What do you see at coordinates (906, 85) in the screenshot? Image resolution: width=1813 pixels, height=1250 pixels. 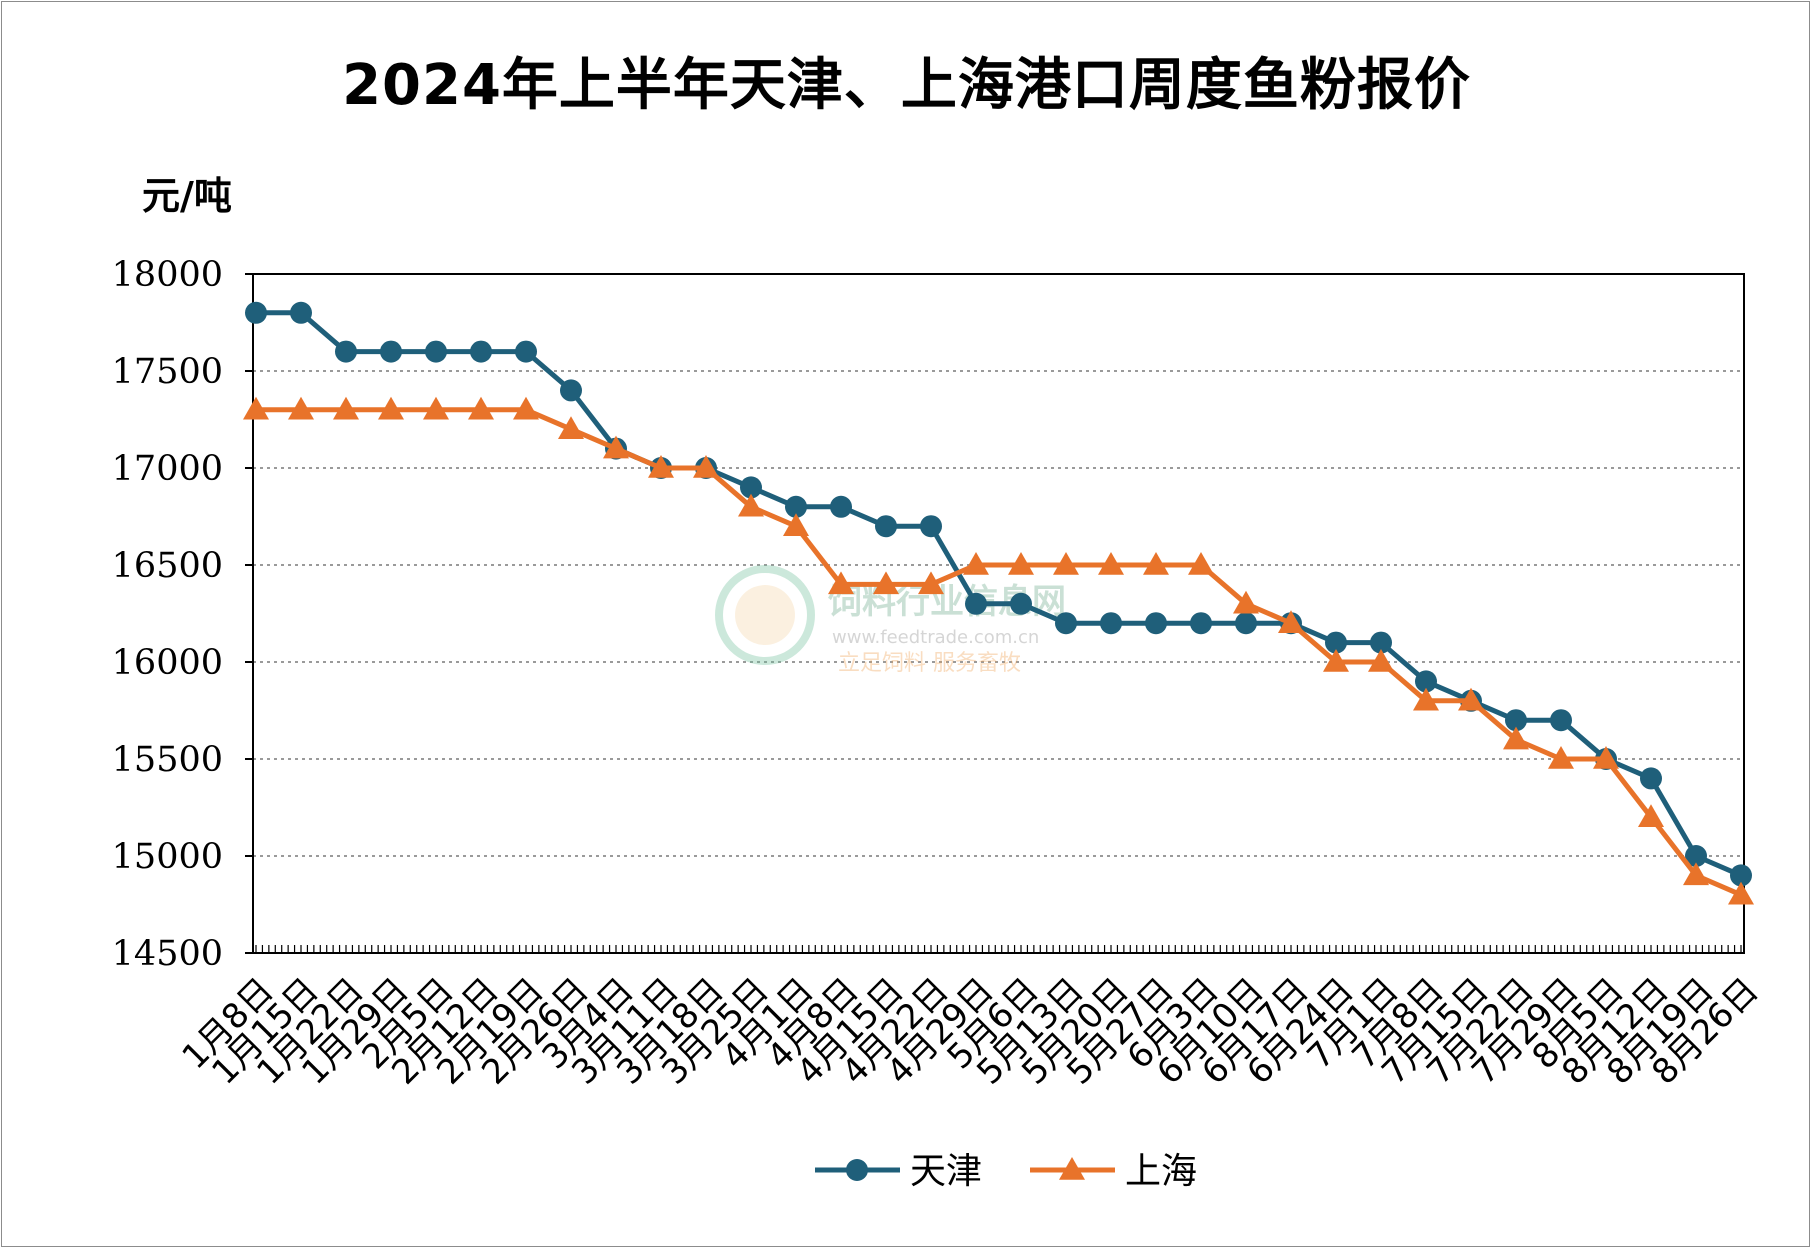 I see `chart-title: 2024年上半年天津、上海港口周度鱼粉报价` at bounding box center [906, 85].